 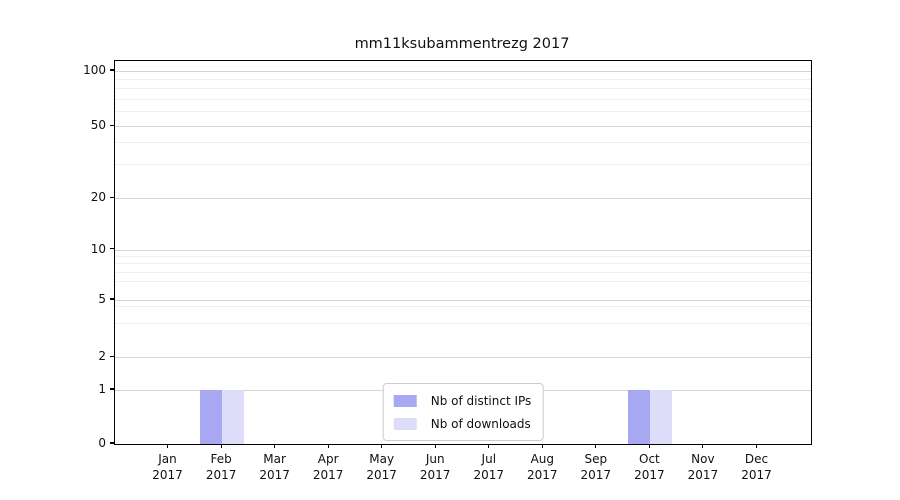 I want to click on x-tick-mark-oct, so click(x=649, y=446).